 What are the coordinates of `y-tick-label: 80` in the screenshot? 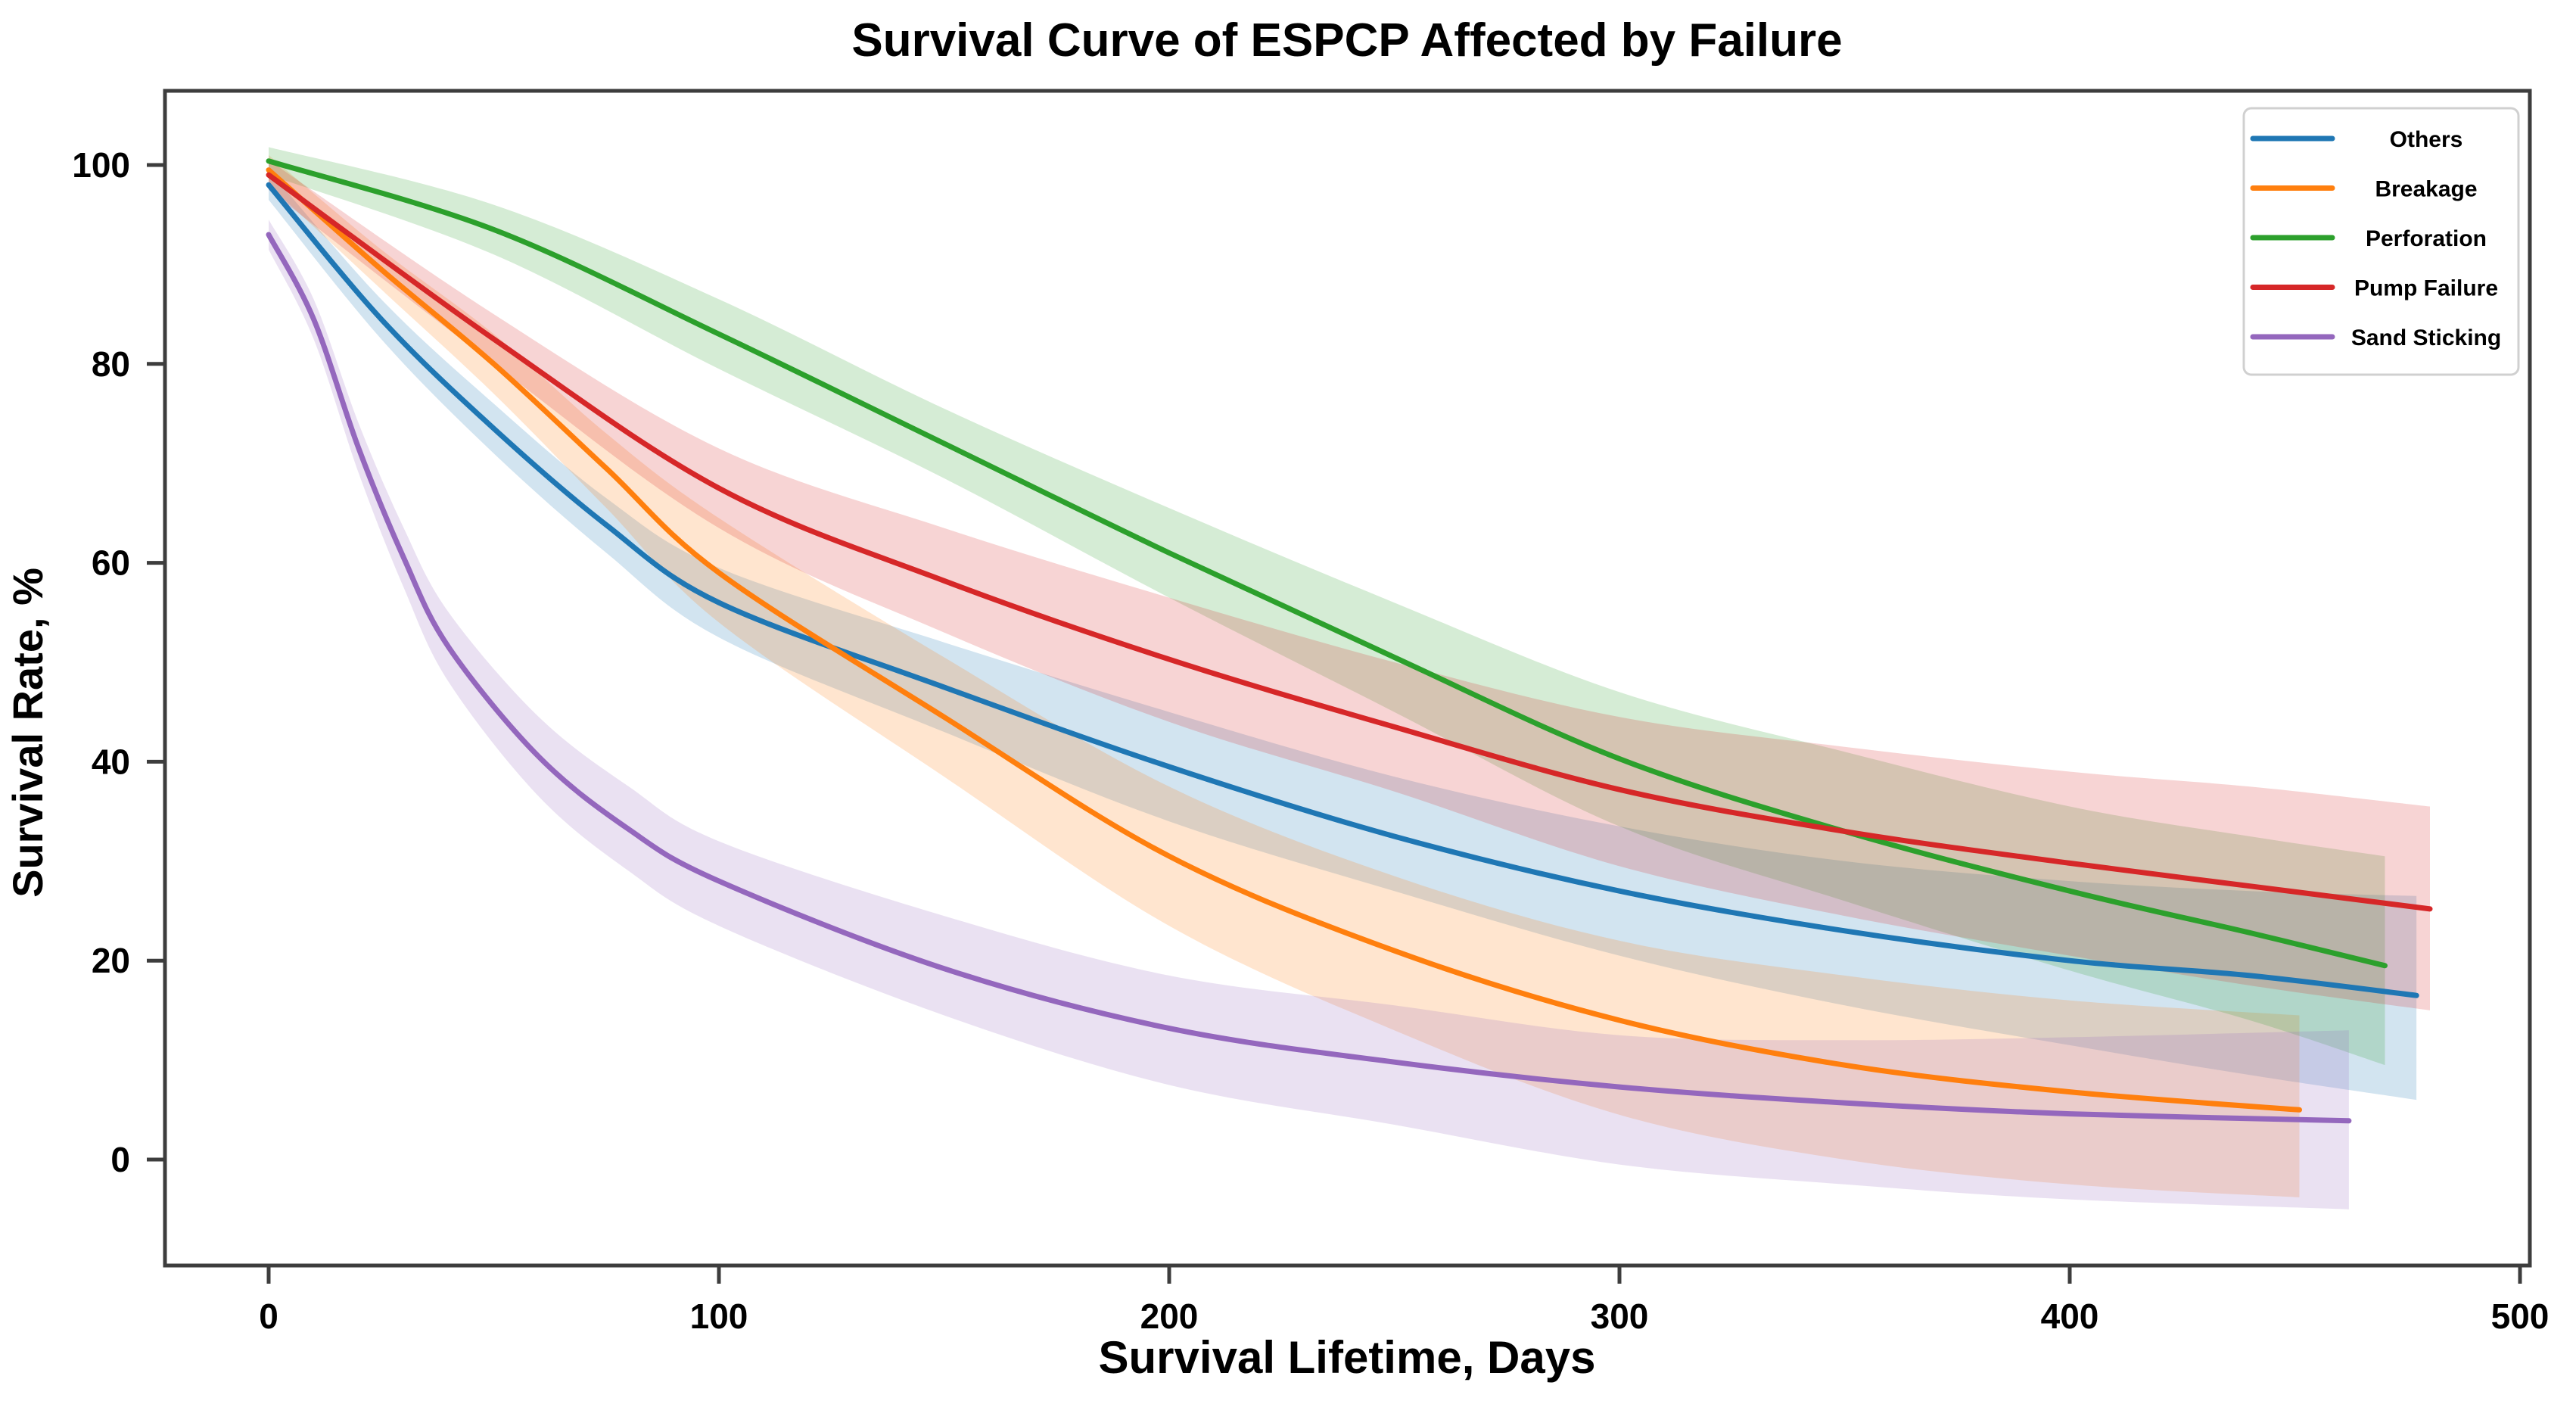 It's located at (111, 364).